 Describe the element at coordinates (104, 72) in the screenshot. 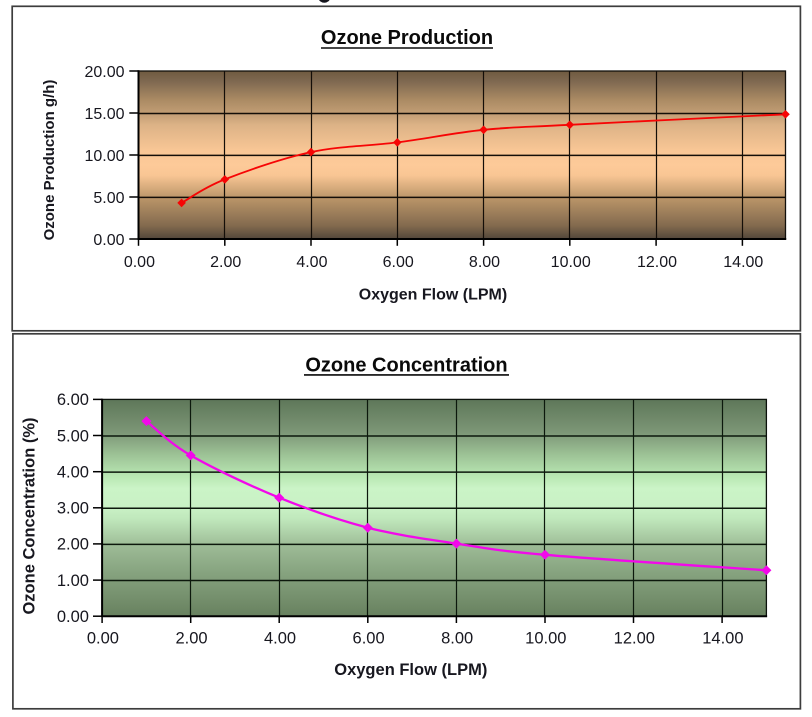

I see `svg-text: 20.00` at that location.